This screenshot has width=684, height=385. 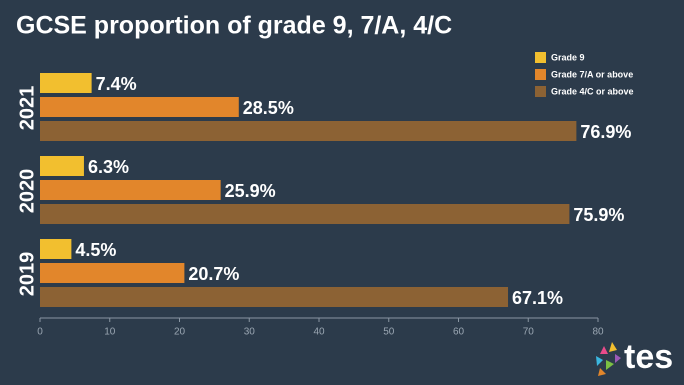 I want to click on category-label: 2019, so click(x=27, y=274).